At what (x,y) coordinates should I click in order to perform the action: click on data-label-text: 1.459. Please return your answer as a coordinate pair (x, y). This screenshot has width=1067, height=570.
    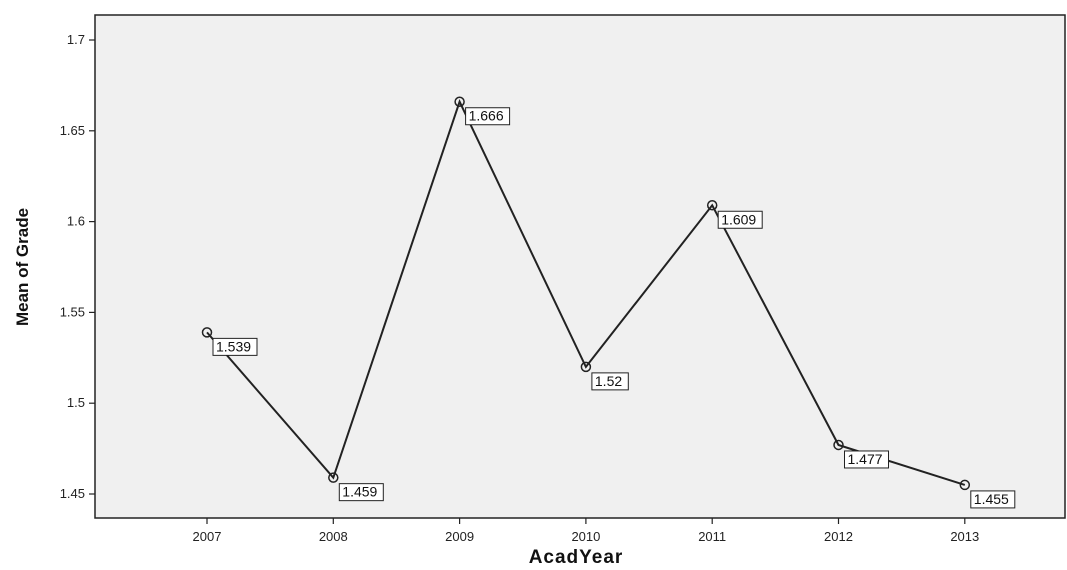
    Looking at the image, I should click on (359, 492).